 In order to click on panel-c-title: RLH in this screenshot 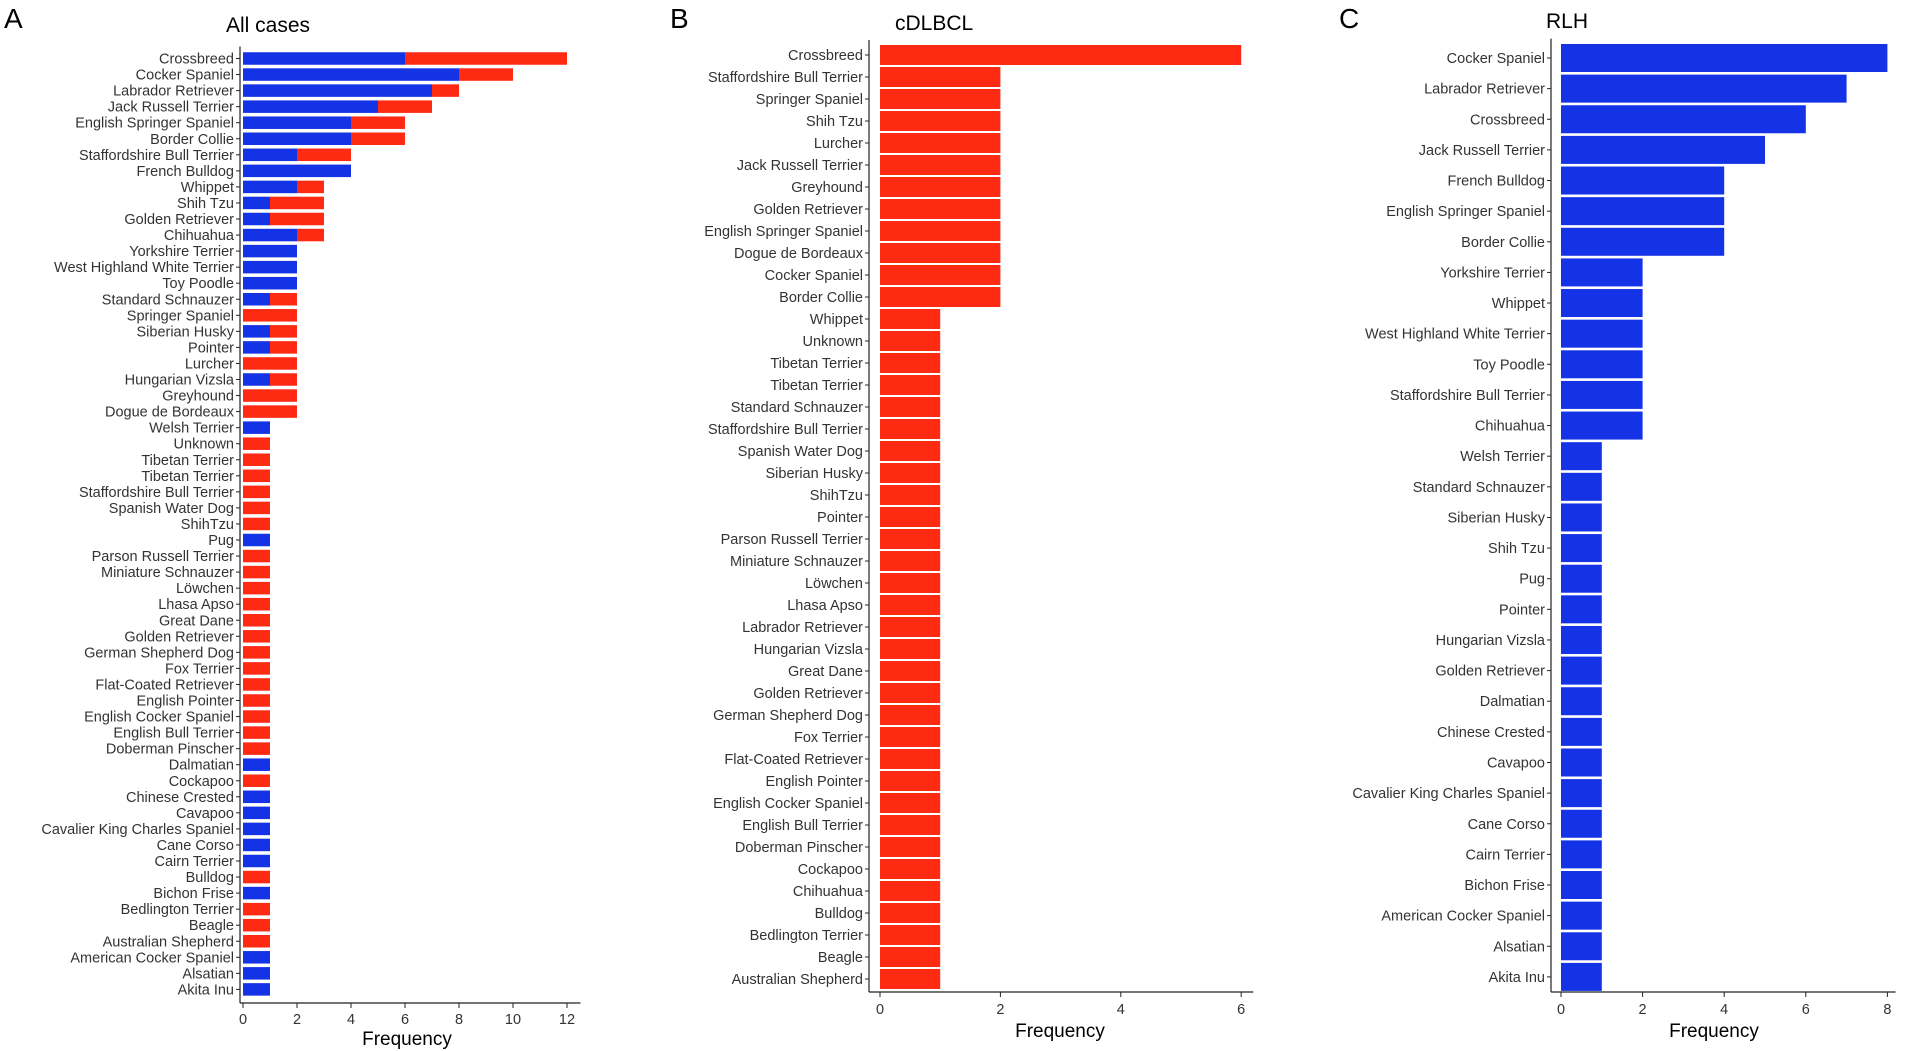, I will do `click(1567, 21)`.